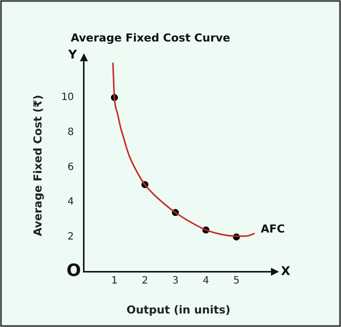 This screenshot has width=341, height=327. I want to click on text: X, so click(286, 271).